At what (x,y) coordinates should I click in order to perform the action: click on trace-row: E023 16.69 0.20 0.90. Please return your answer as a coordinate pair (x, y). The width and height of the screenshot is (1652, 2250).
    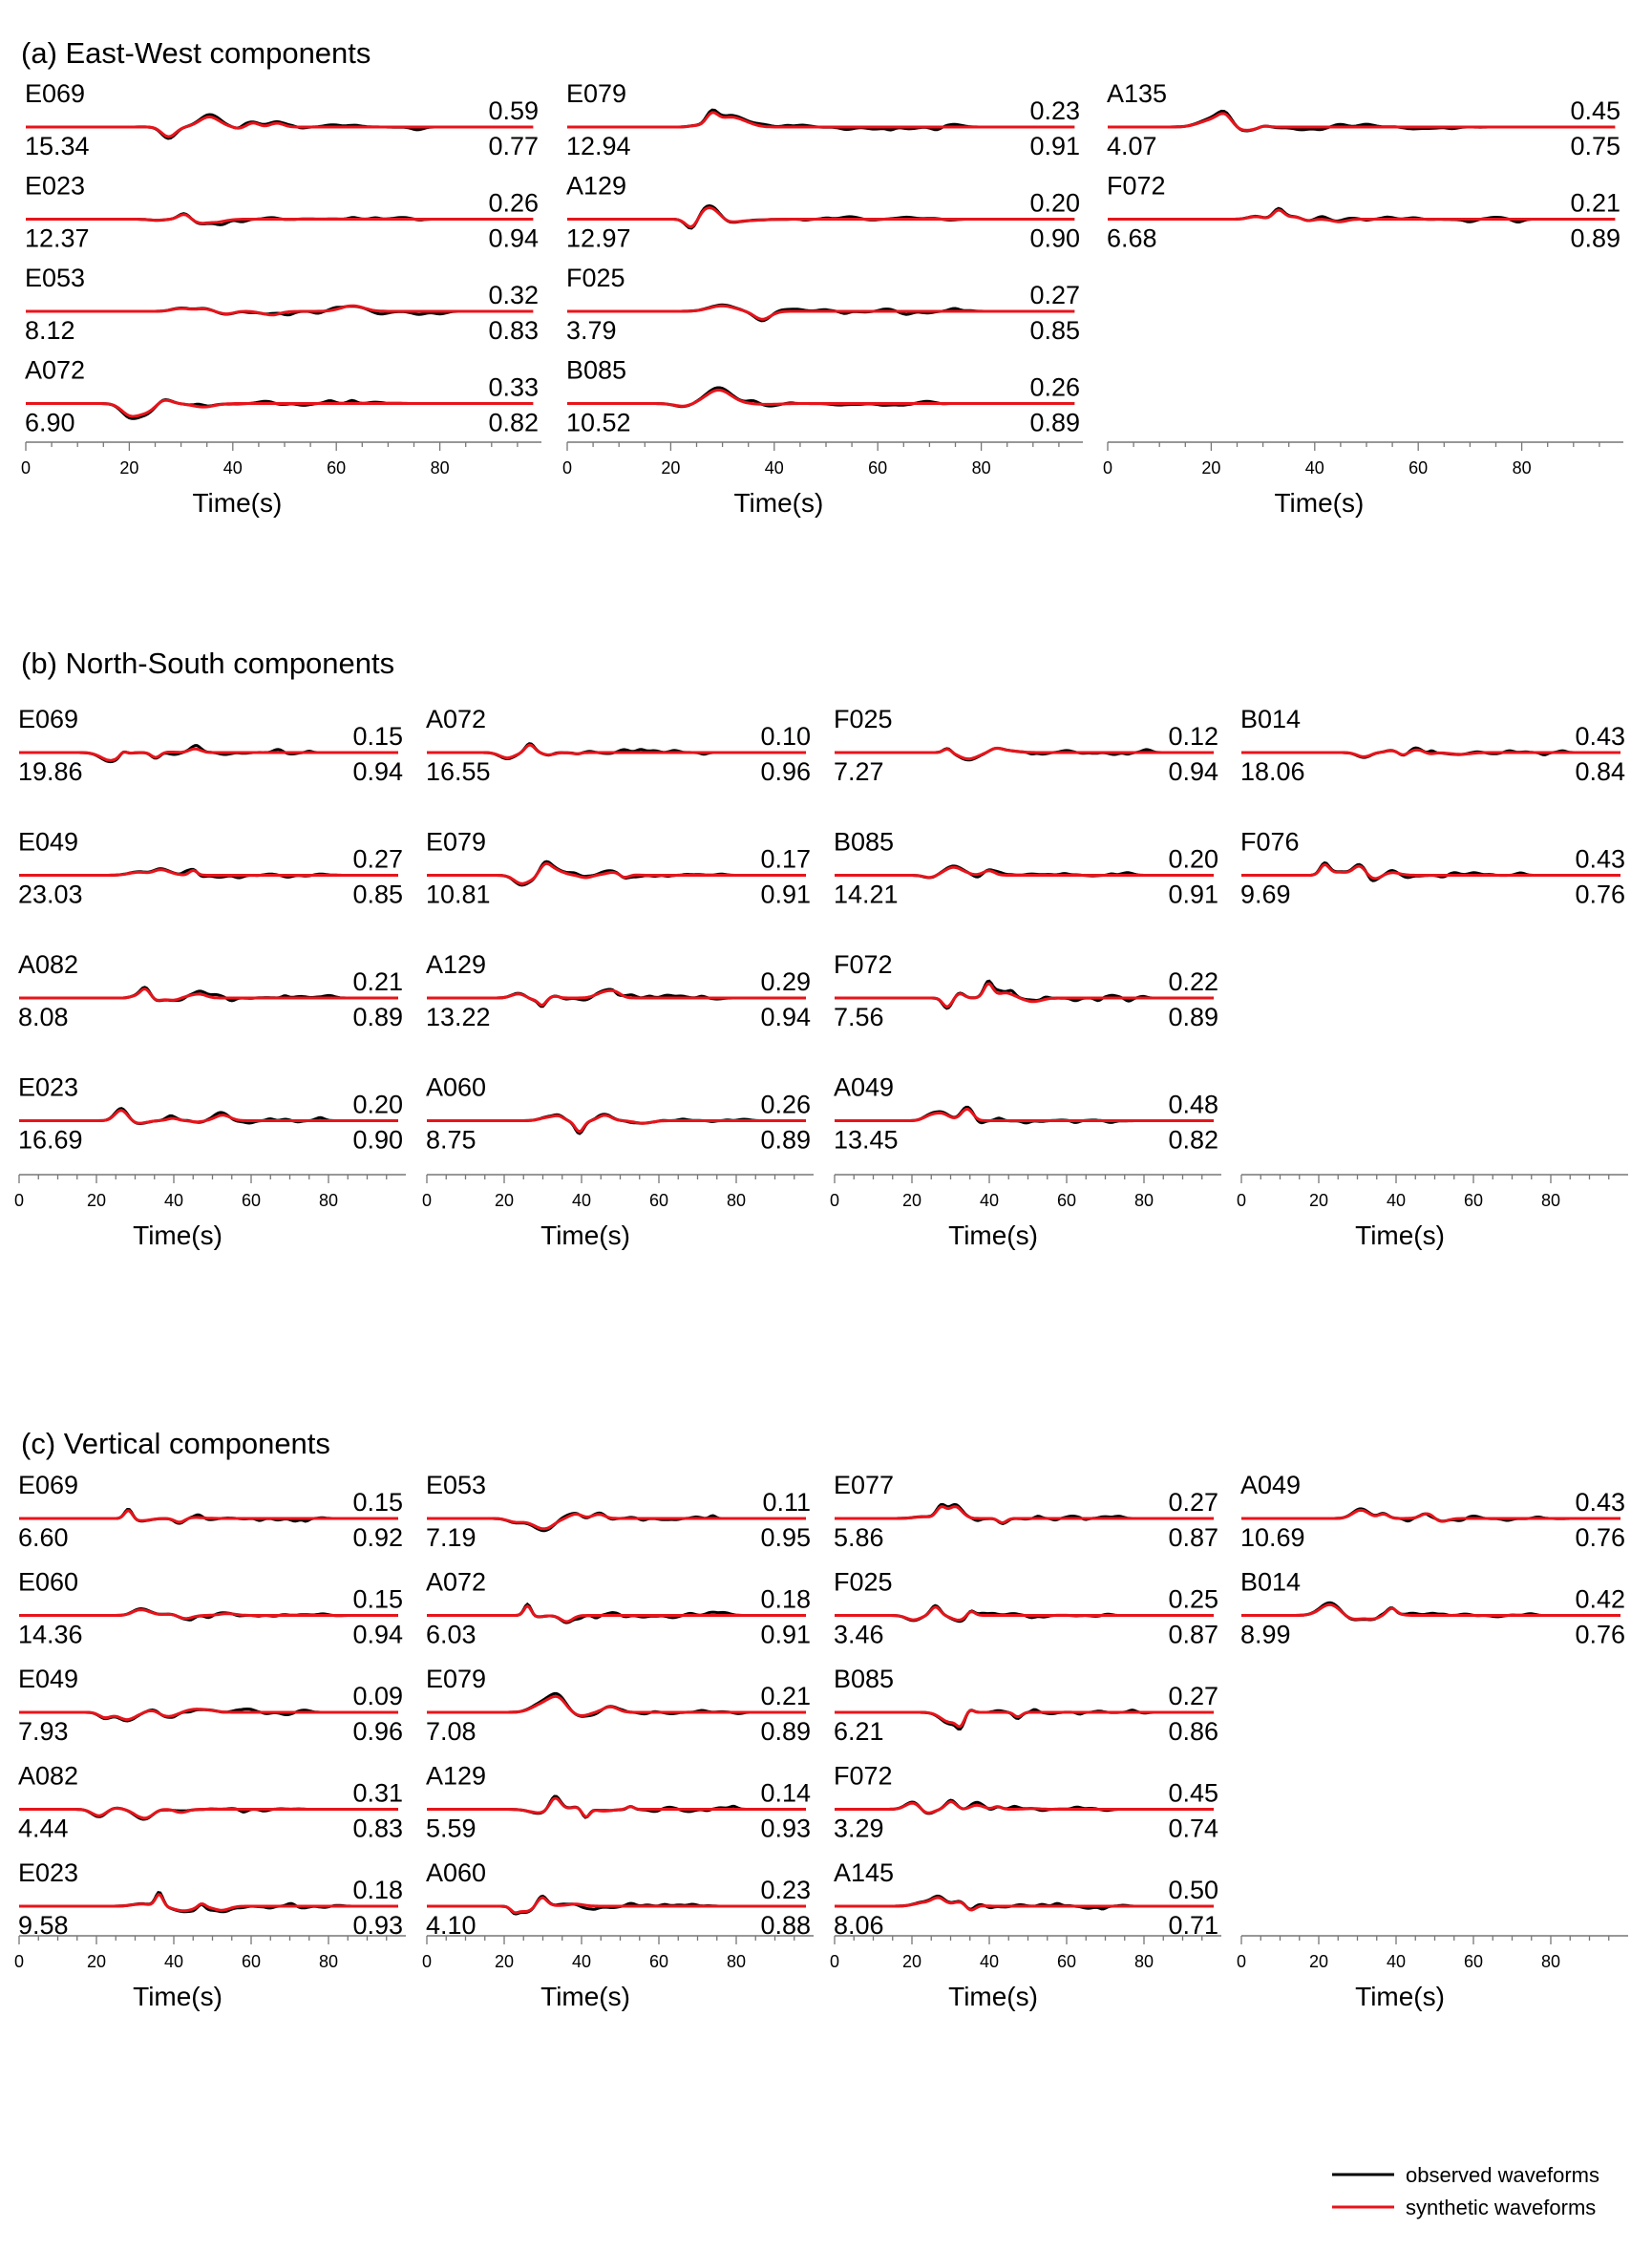
    Looking at the image, I should click on (210, 1114).